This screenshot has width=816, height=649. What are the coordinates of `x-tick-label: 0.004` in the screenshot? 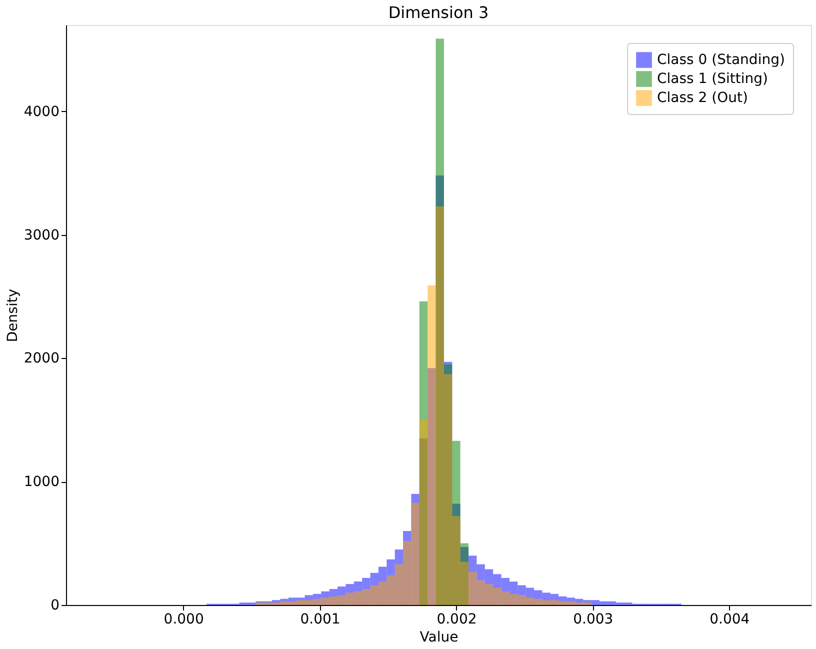 It's located at (730, 620).